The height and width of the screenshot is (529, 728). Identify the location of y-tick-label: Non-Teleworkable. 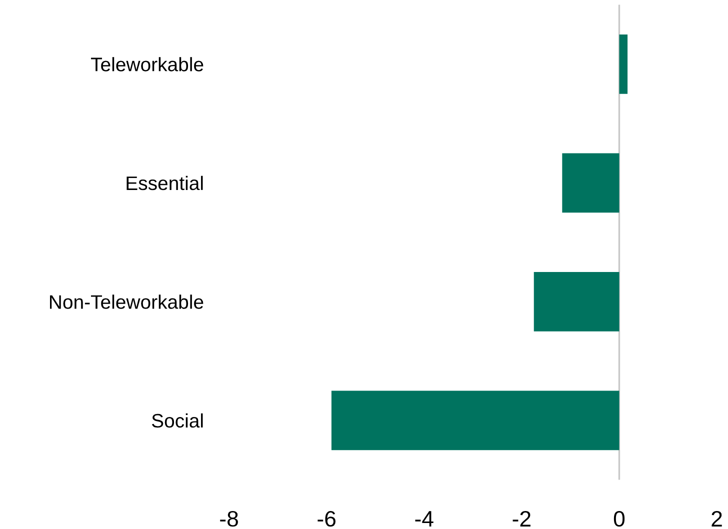
(127, 301).